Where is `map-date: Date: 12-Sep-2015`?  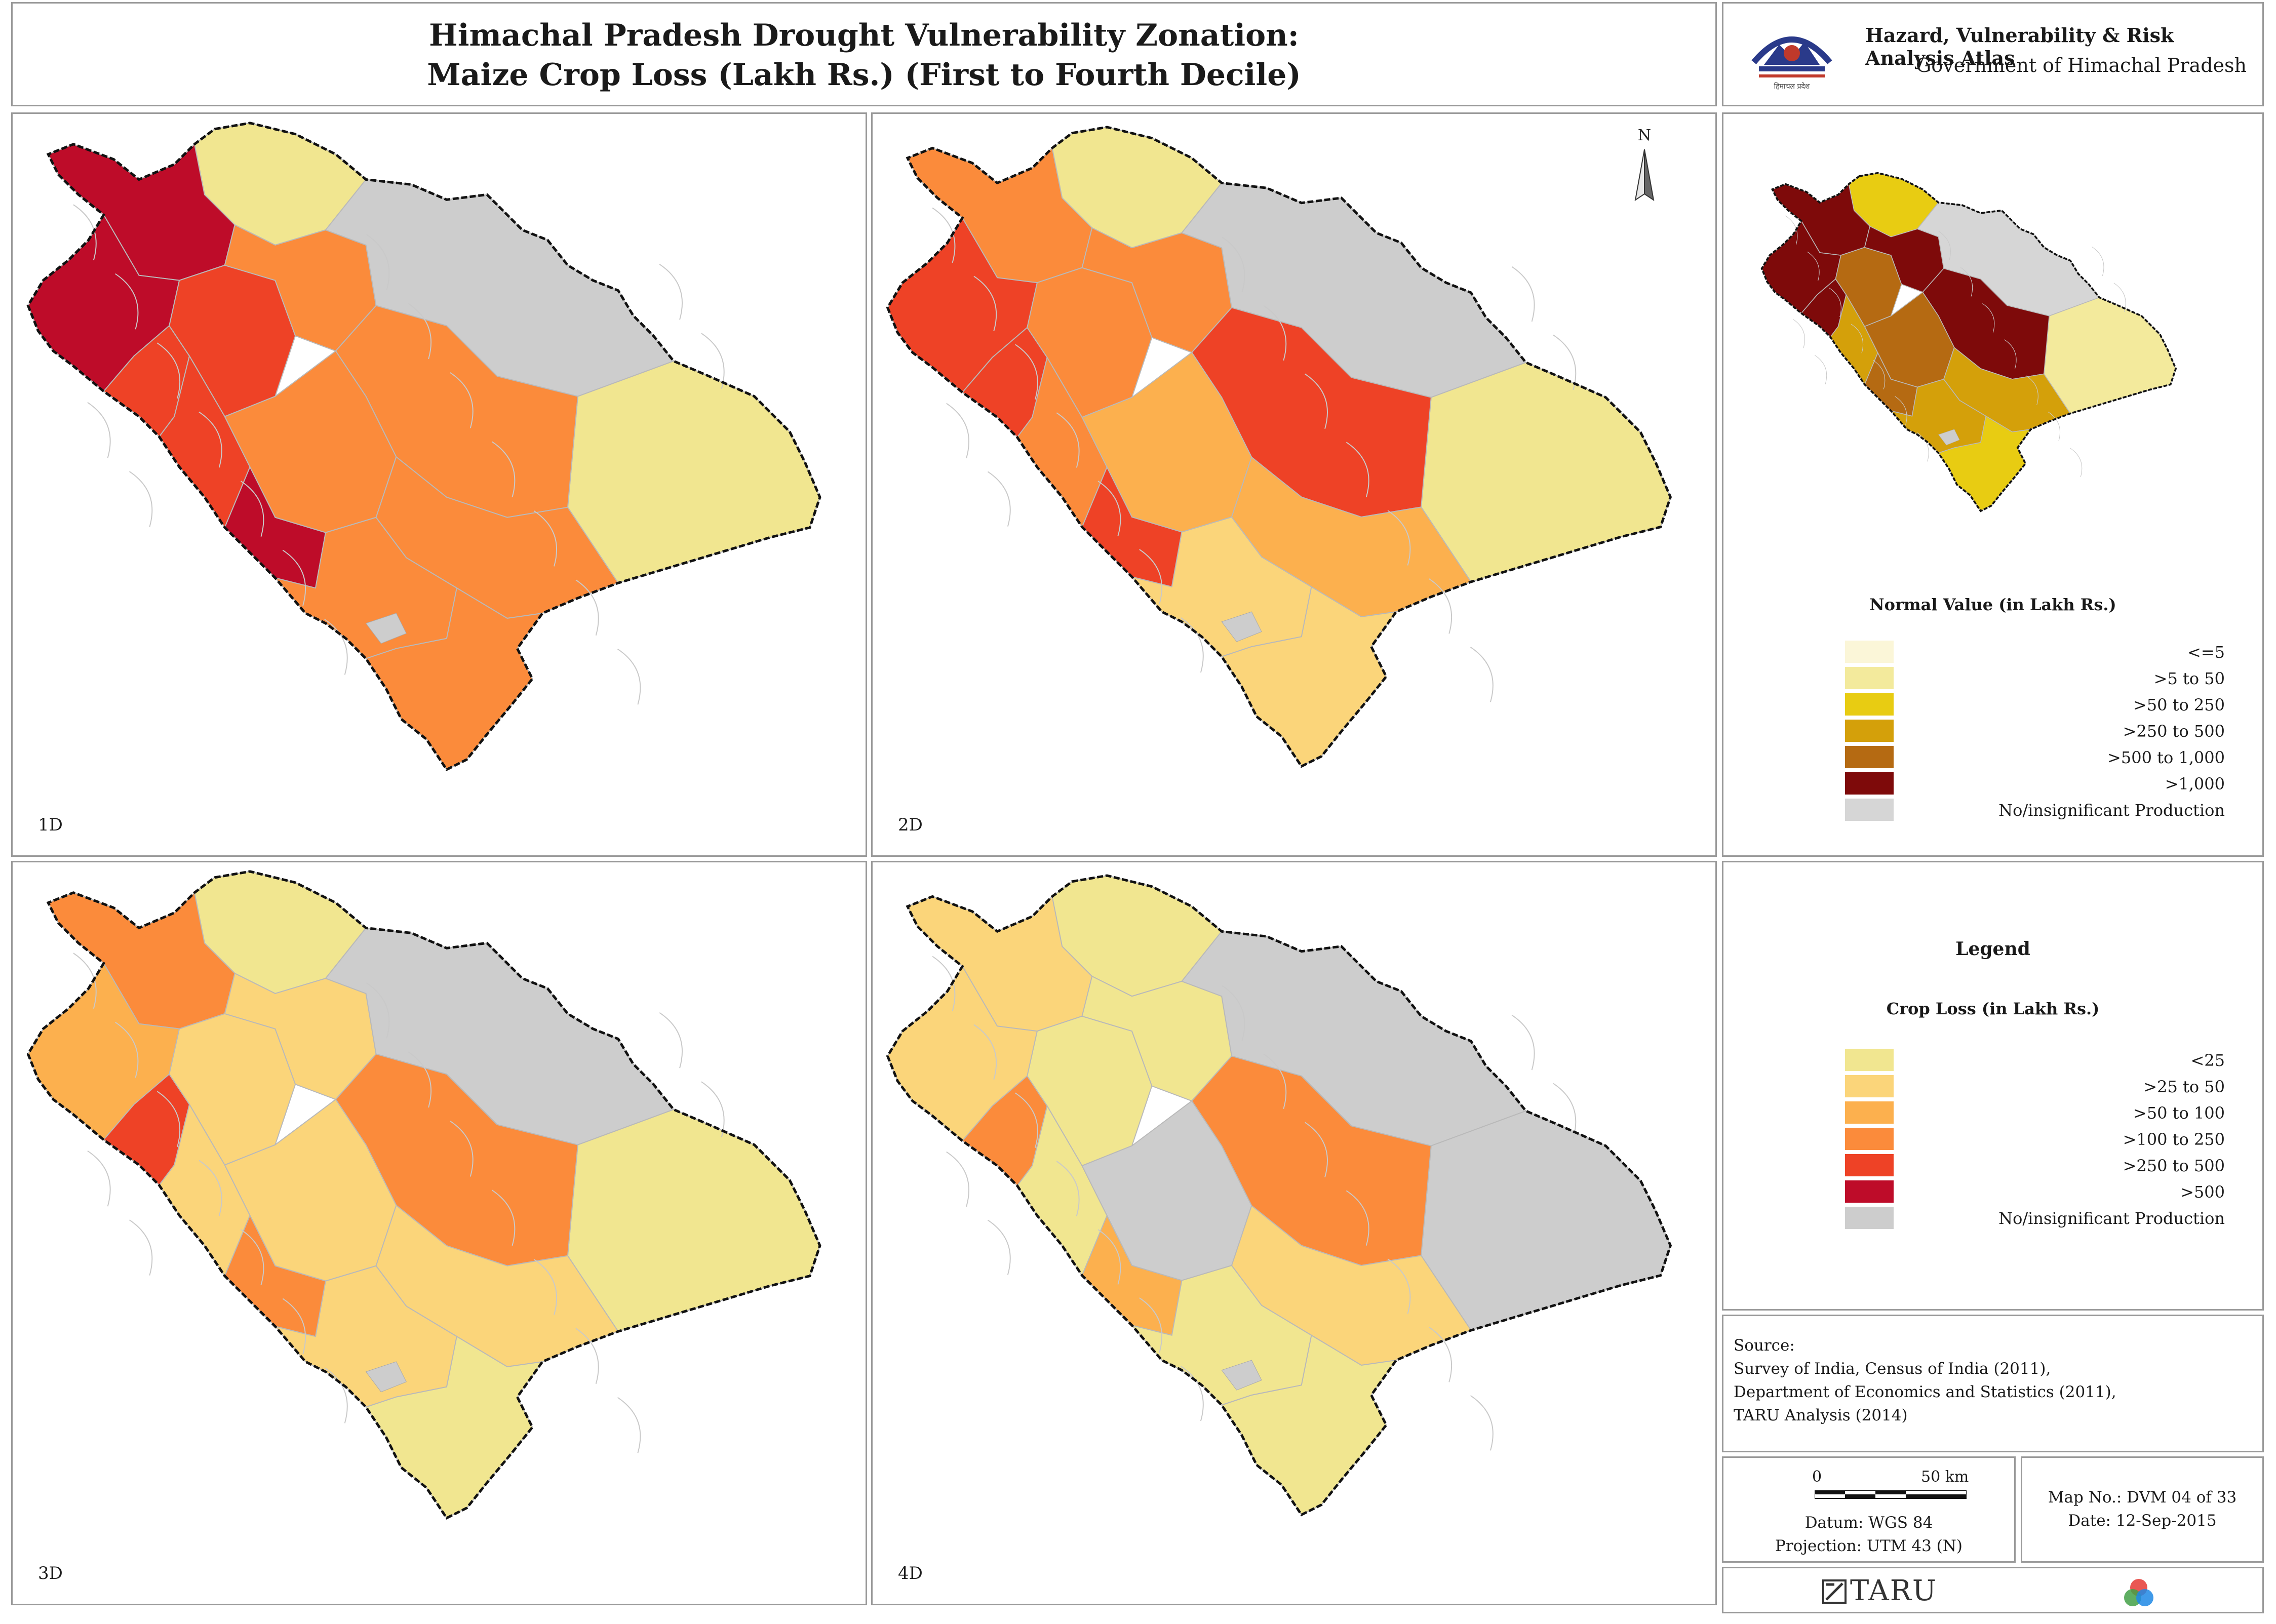 map-date: Date: 12-Sep-2015 is located at coordinates (2142, 1521).